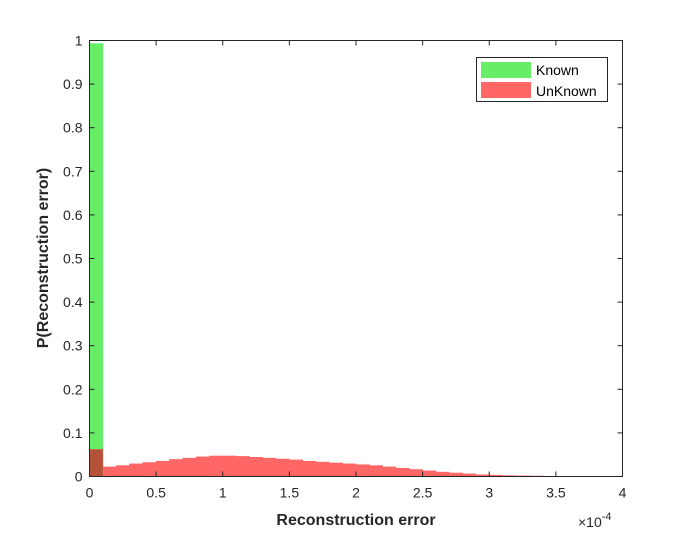 The image size is (688, 535). What do you see at coordinates (43, 258) in the screenshot?
I see `y-axis-title: P(Reconstruction error)` at bounding box center [43, 258].